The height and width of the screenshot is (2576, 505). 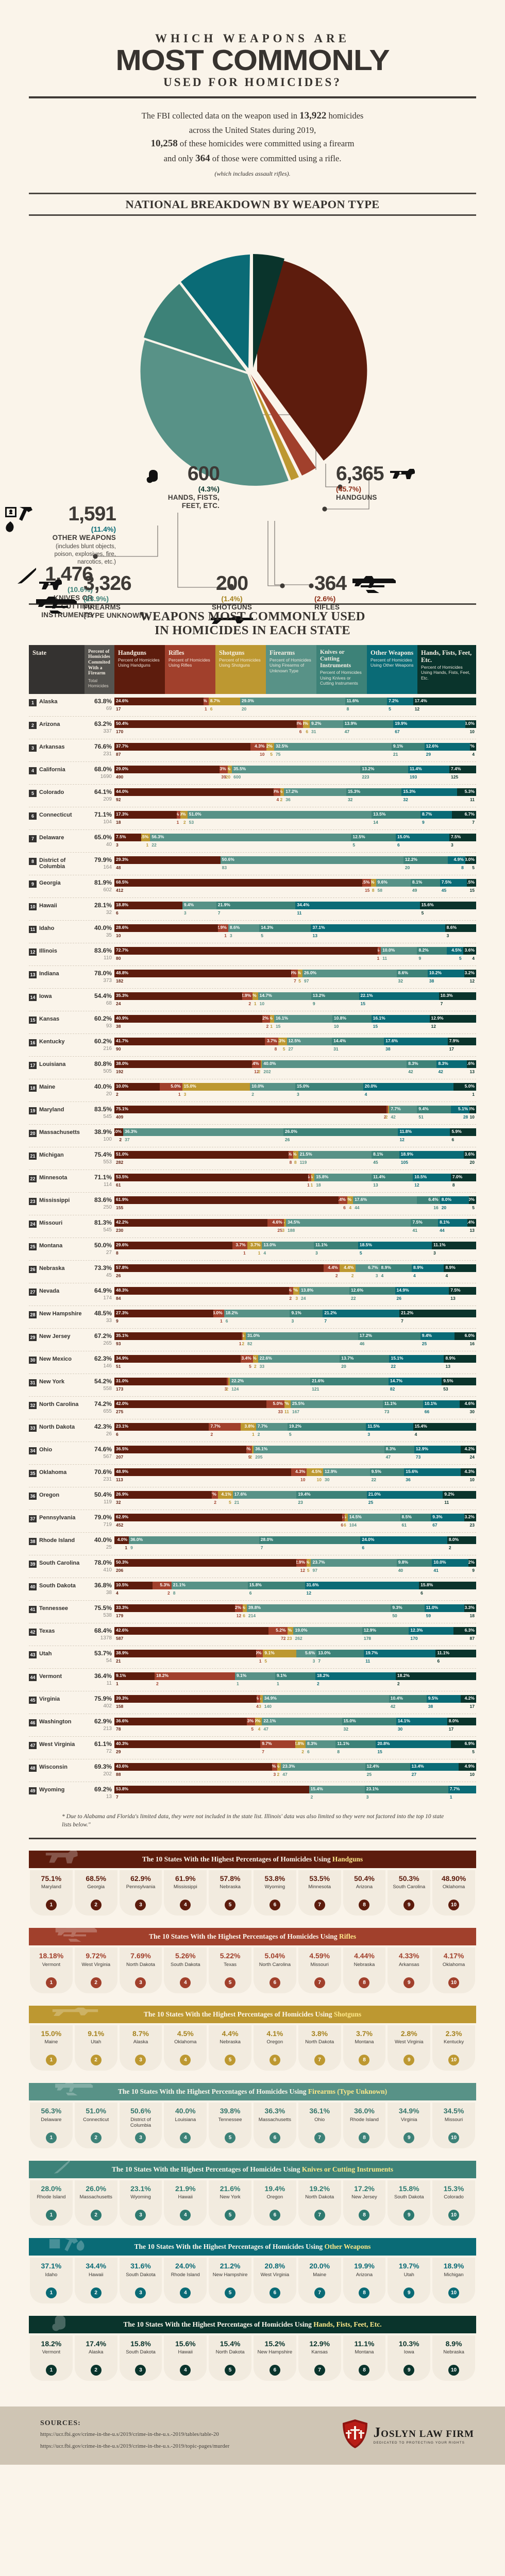 What do you see at coordinates (185, 2188) in the screenshot?
I see `top10-value: 21.9%` at bounding box center [185, 2188].